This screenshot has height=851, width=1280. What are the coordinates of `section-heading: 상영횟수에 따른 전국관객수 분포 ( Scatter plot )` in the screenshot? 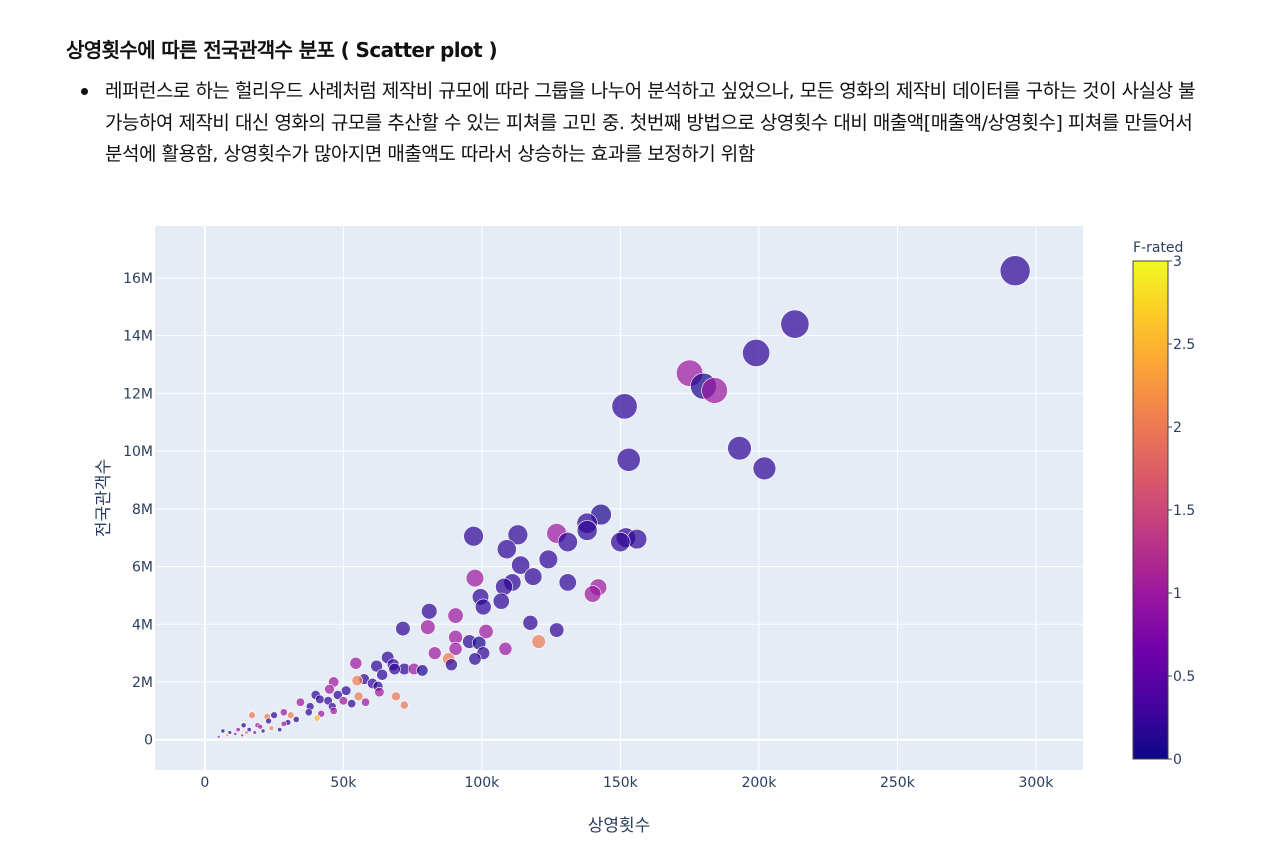 It's located at (282, 50).